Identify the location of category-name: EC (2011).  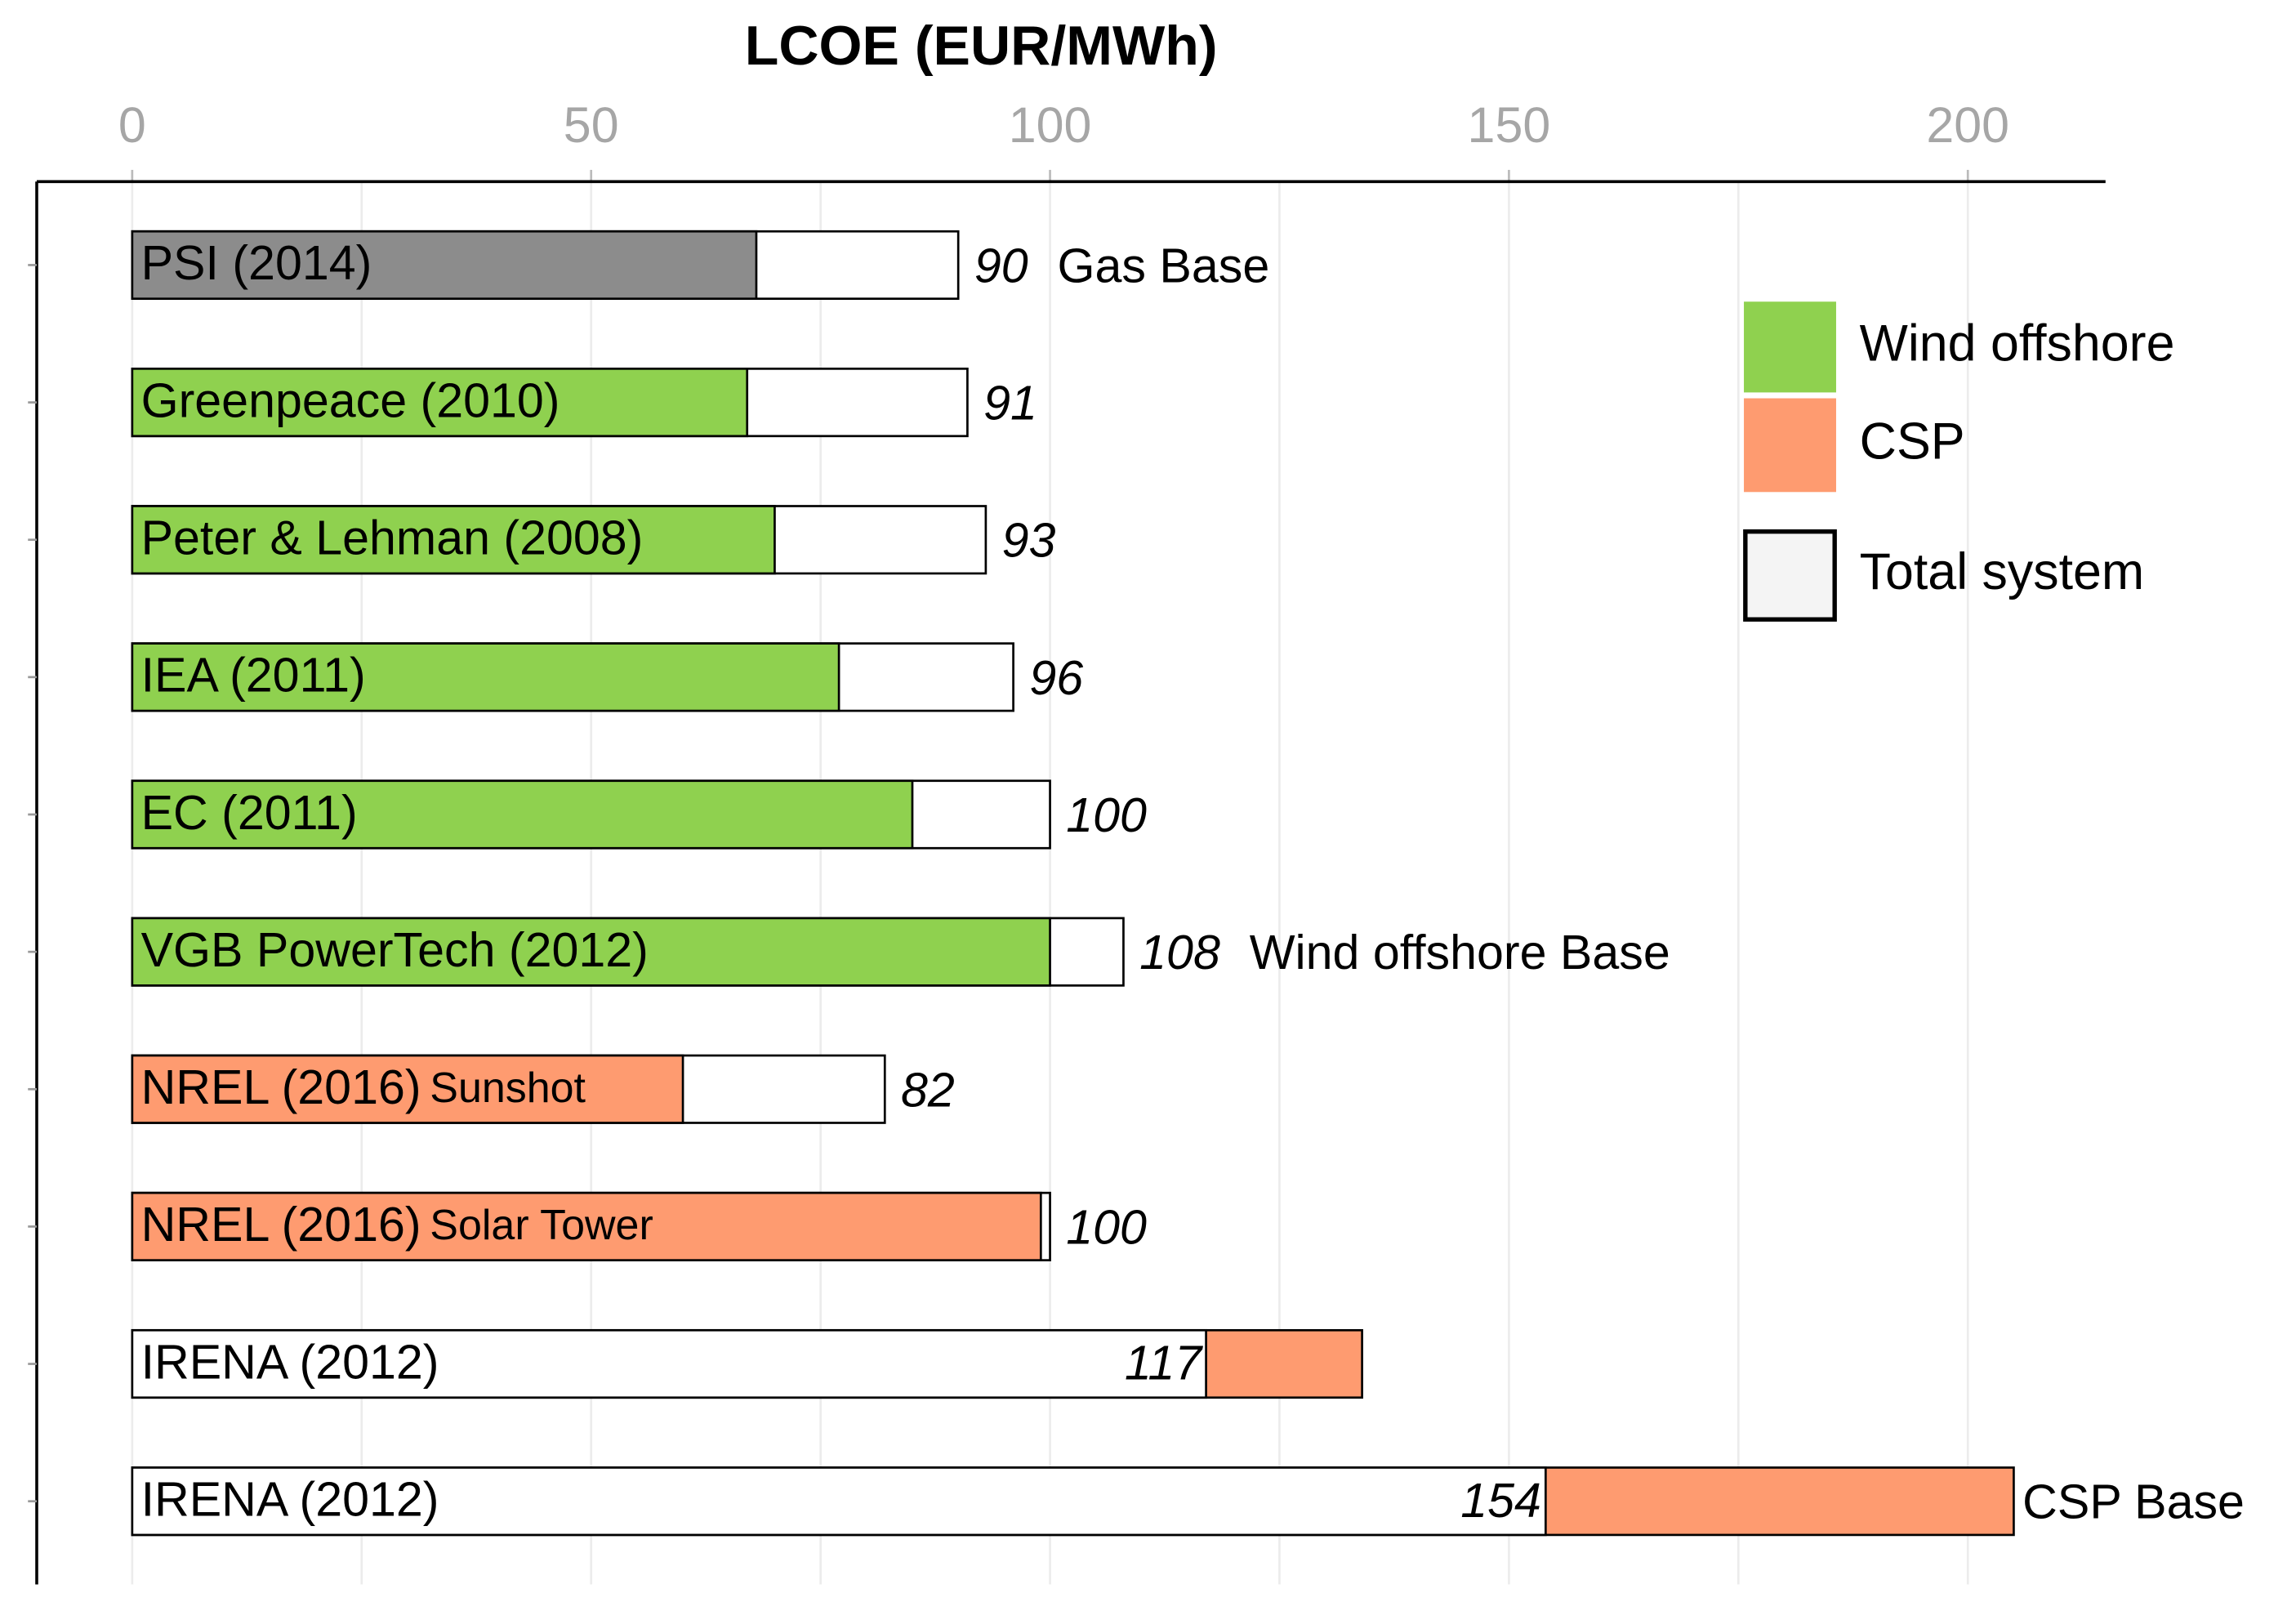
(249, 811).